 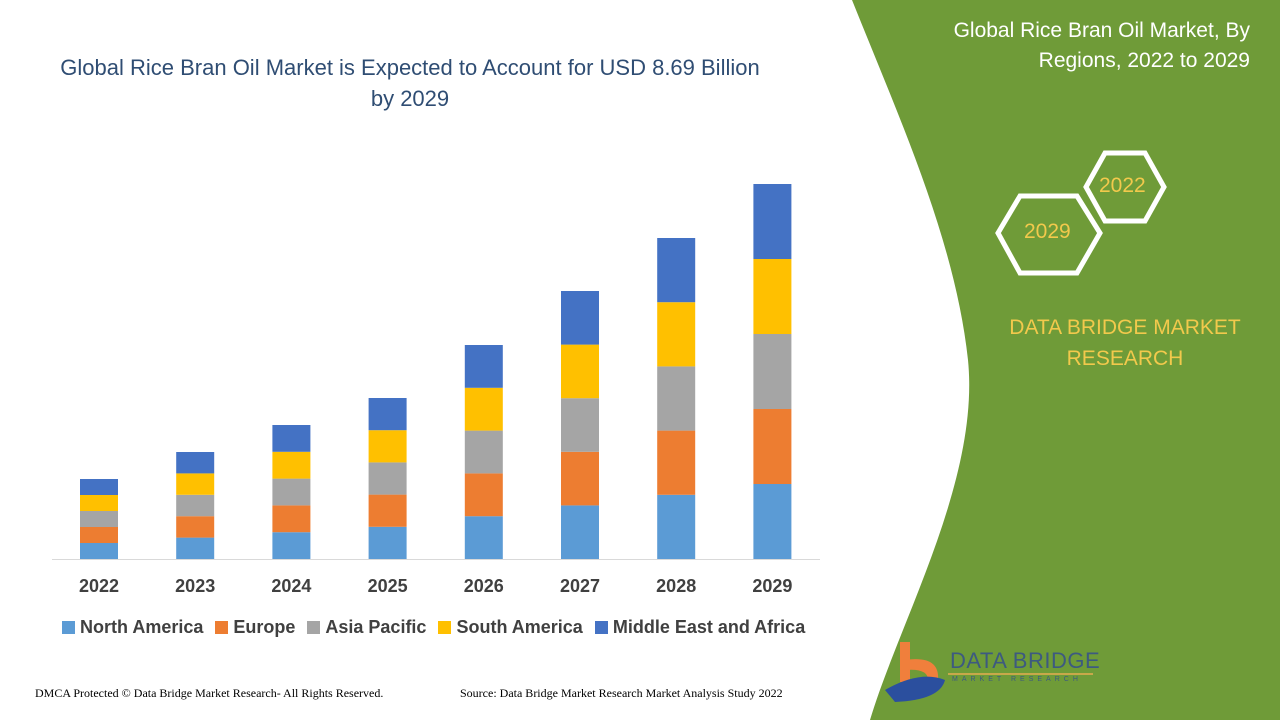 What do you see at coordinates (264, 627) in the screenshot?
I see `legend-label: Europe` at bounding box center [264, 627].